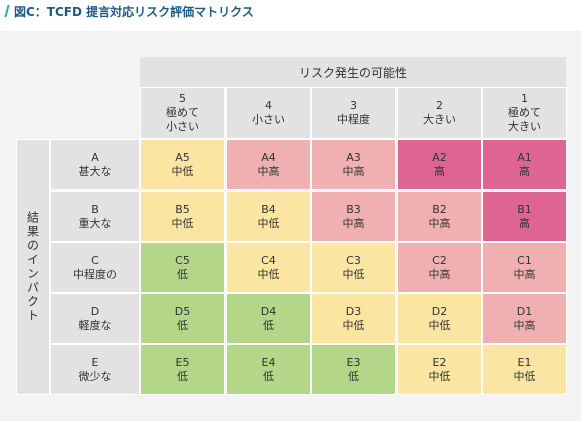 Image resolution: width=581 pixels, height=421 pixels. What do you see at coordinates (353, 105) in the screenshot?
I see `likelihood-rank: 3` at bounding box center [353, 105].